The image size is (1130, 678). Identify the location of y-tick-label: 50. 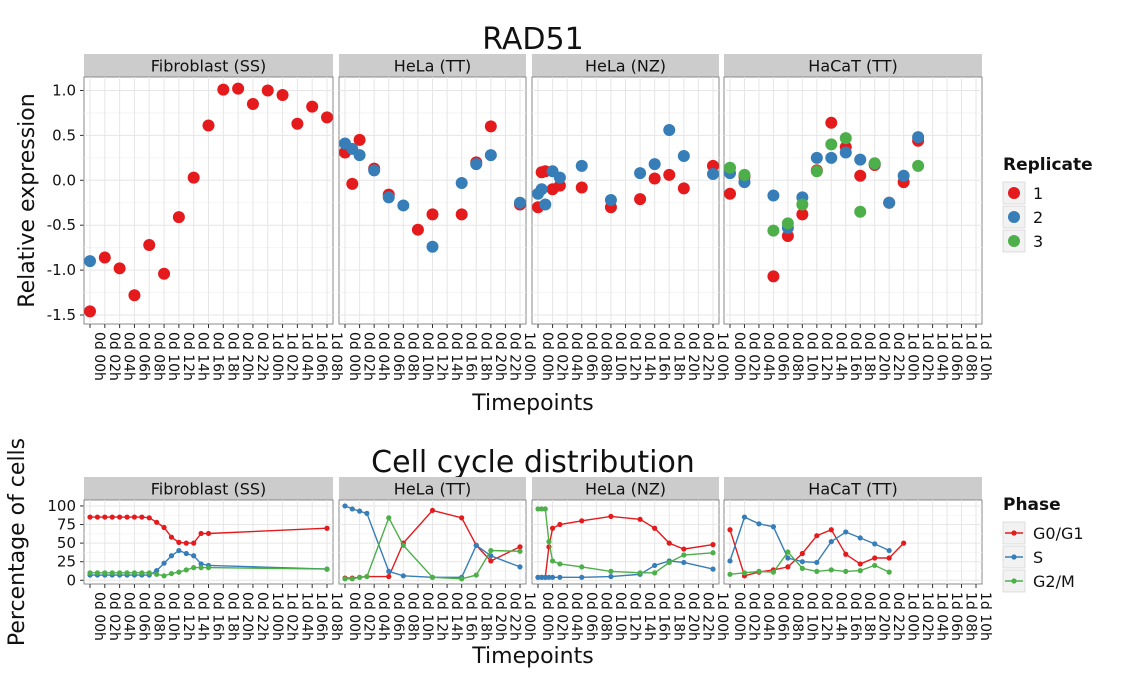
(66, 543).